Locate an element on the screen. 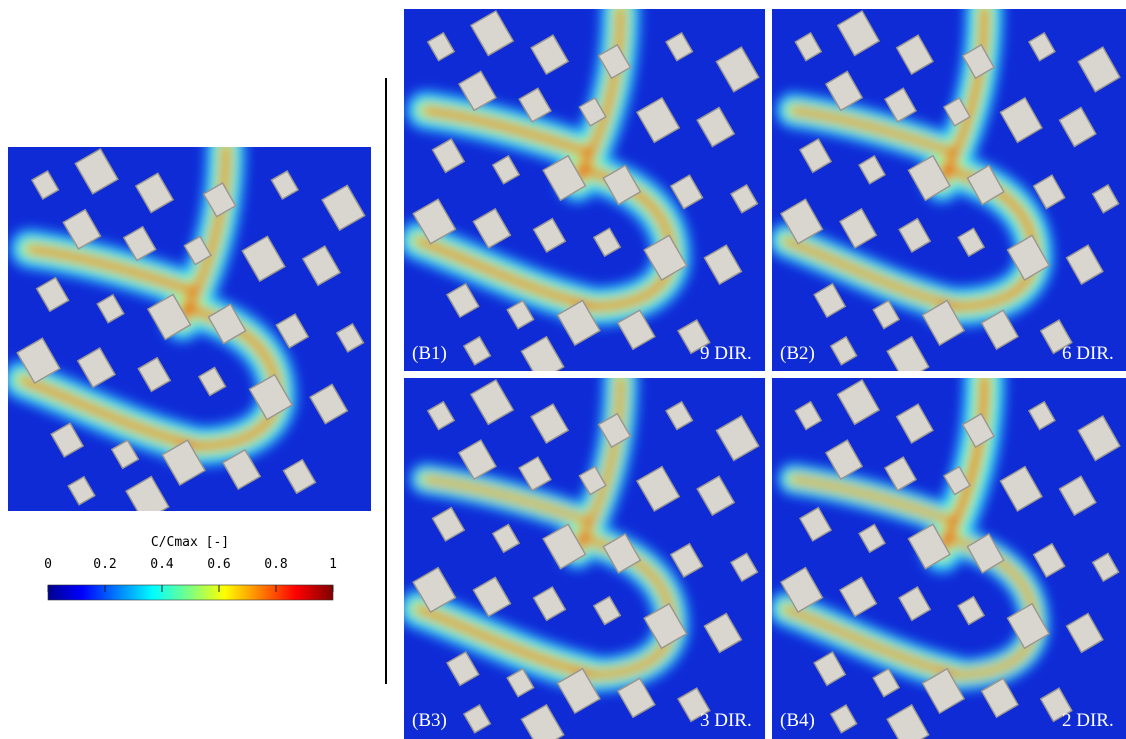  colorbar-gradient is located at coordinates (190, 592).